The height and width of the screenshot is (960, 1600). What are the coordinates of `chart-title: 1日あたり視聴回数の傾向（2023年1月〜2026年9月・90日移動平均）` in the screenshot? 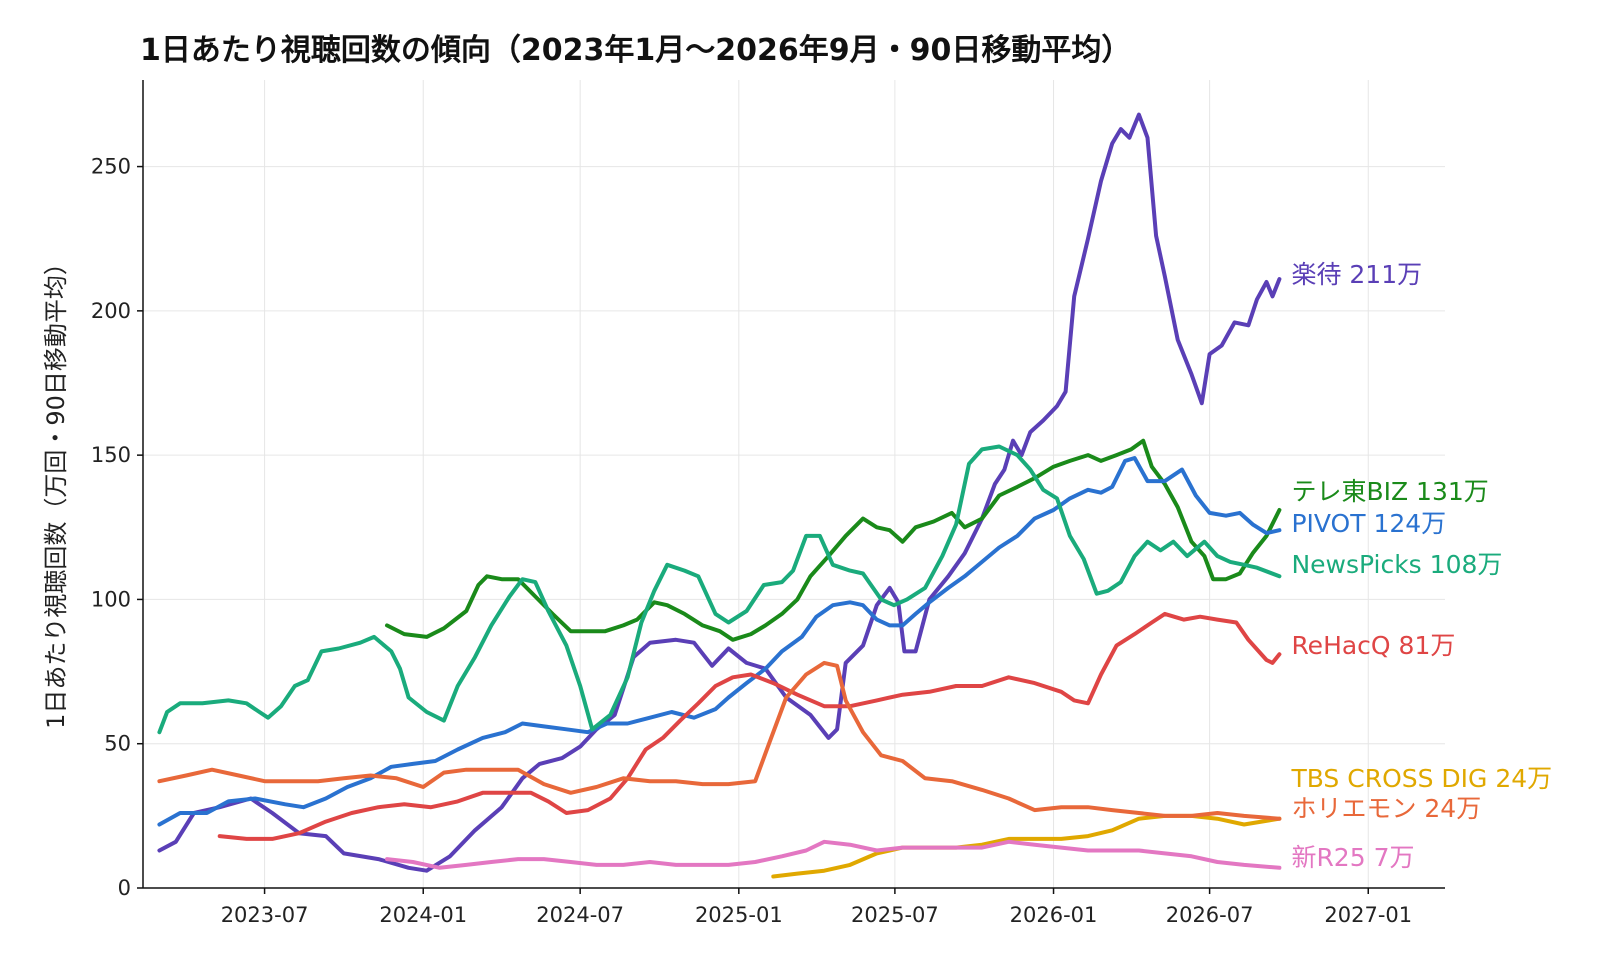 It's located at (635, 50).